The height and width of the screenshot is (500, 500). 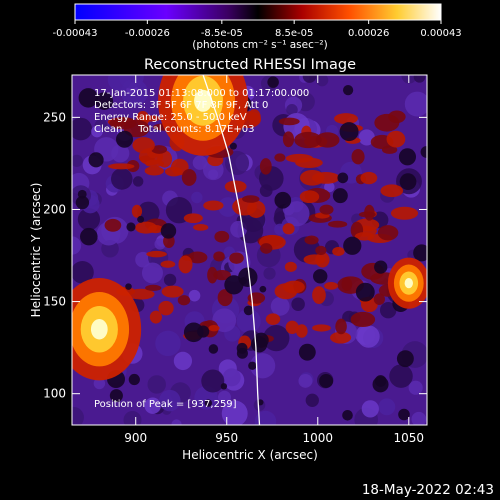 I want to click on x-axis-label: Heliocentric X (arcsec), so click(x=250, y=455).